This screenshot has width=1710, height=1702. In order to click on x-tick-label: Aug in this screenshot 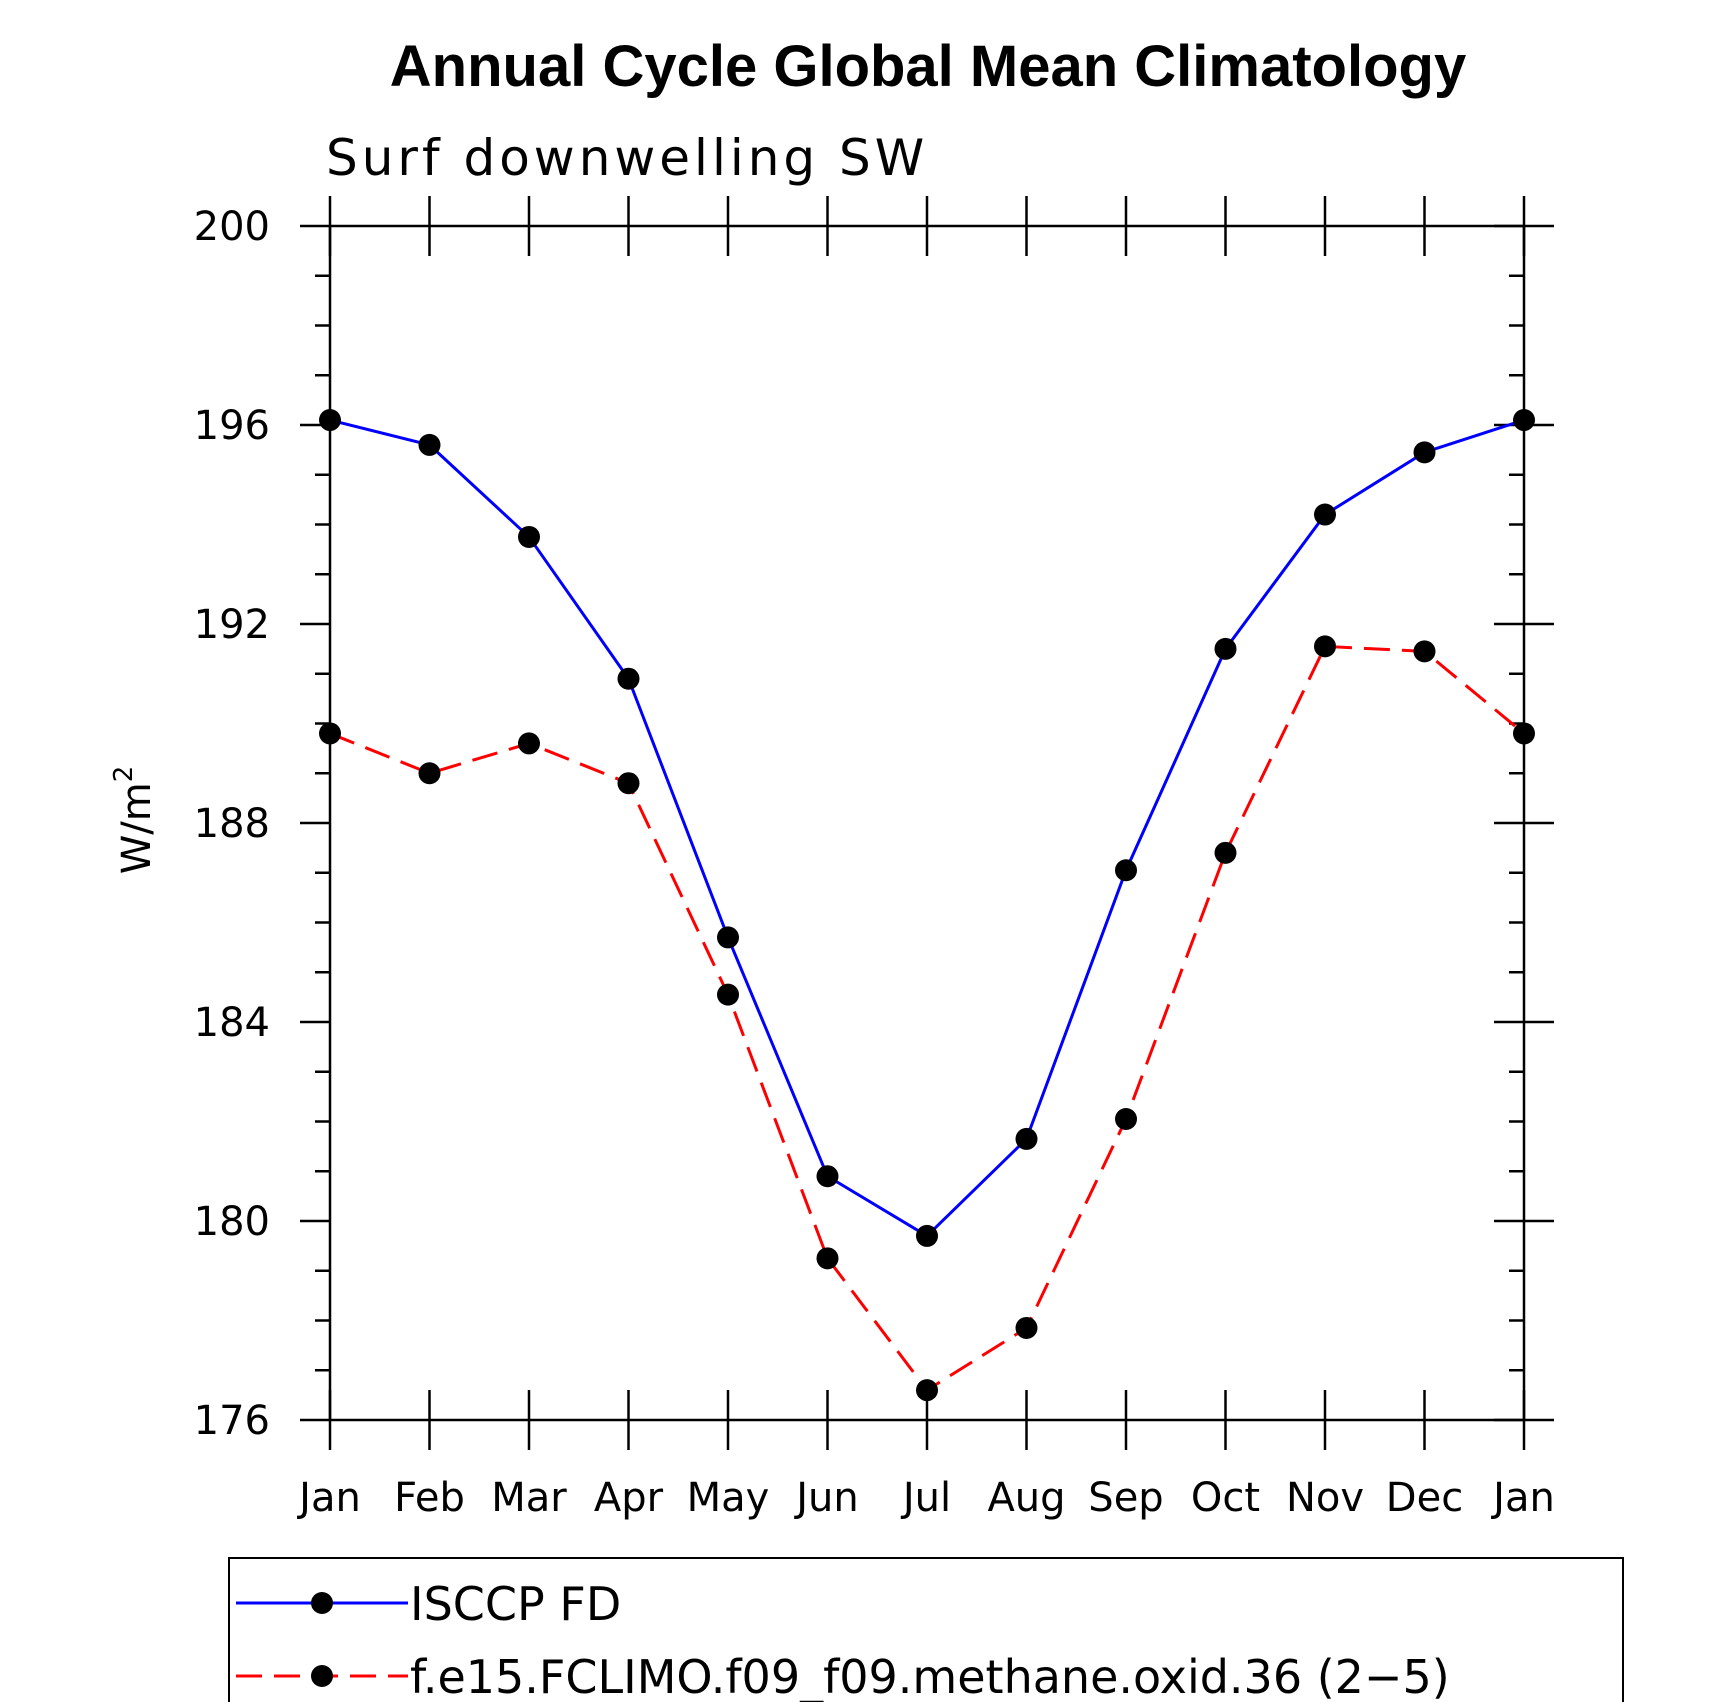, I will do `click(1026, 1498)`.